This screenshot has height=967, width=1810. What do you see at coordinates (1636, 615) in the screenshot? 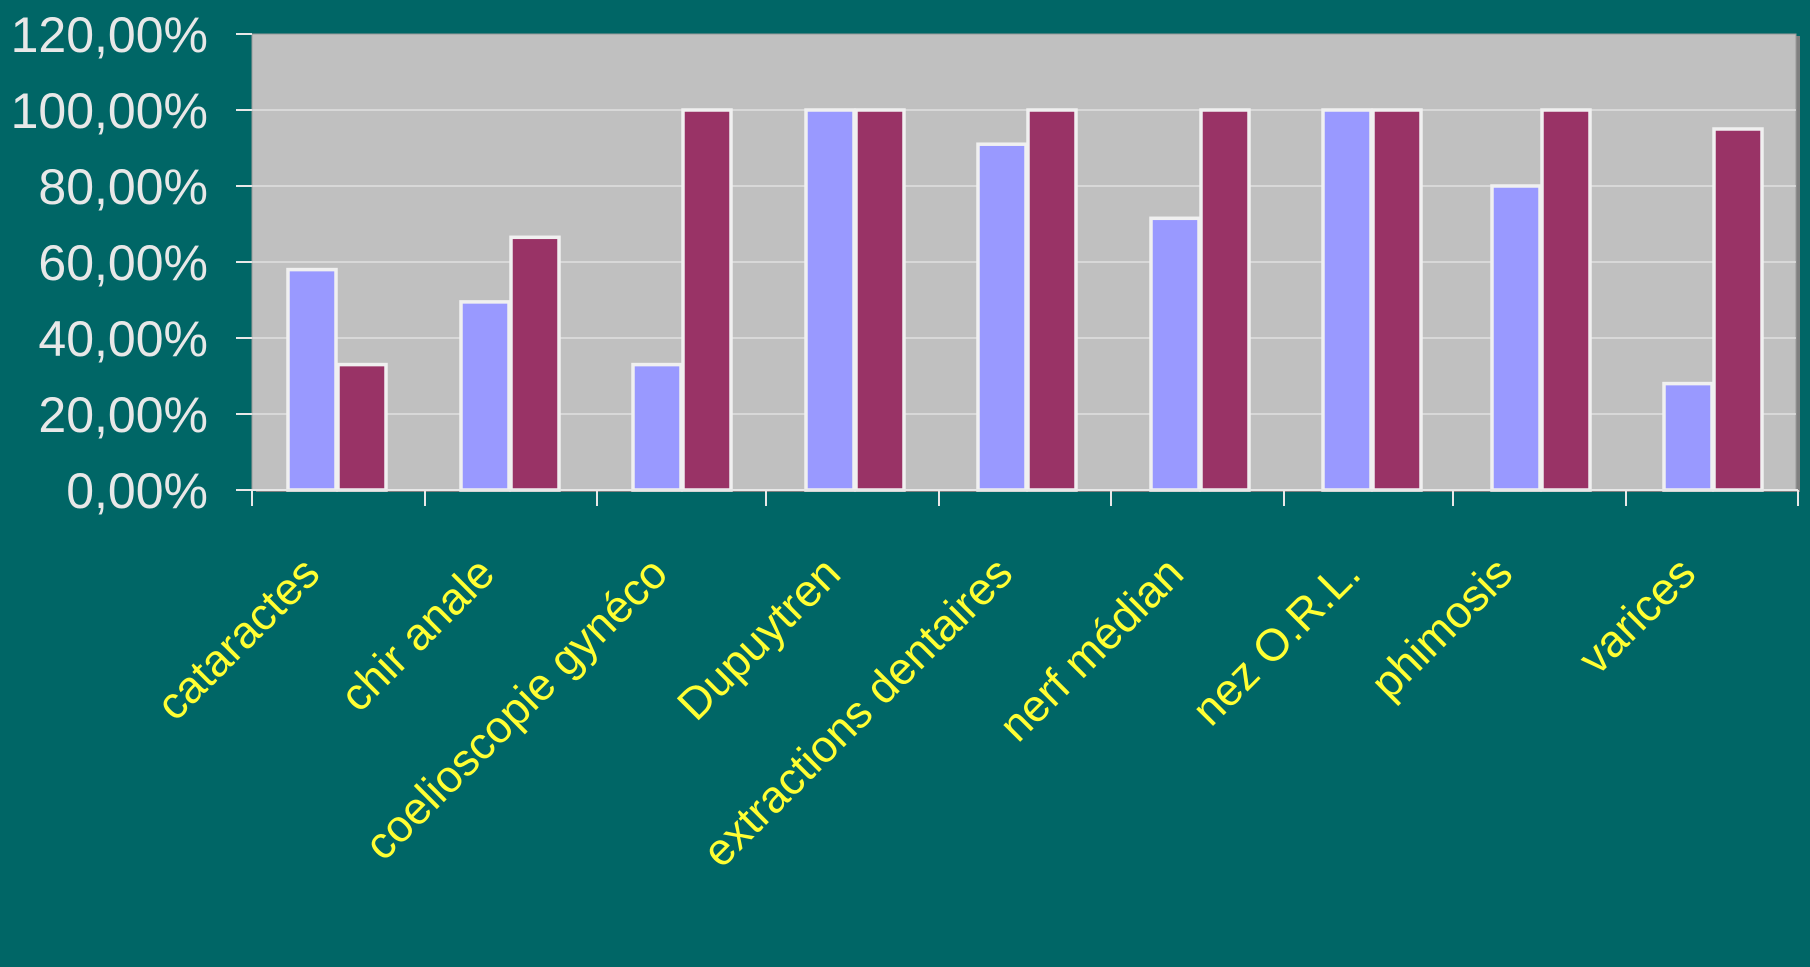
I see `x-tick-label: varices` at bounding box center [1636, 615].